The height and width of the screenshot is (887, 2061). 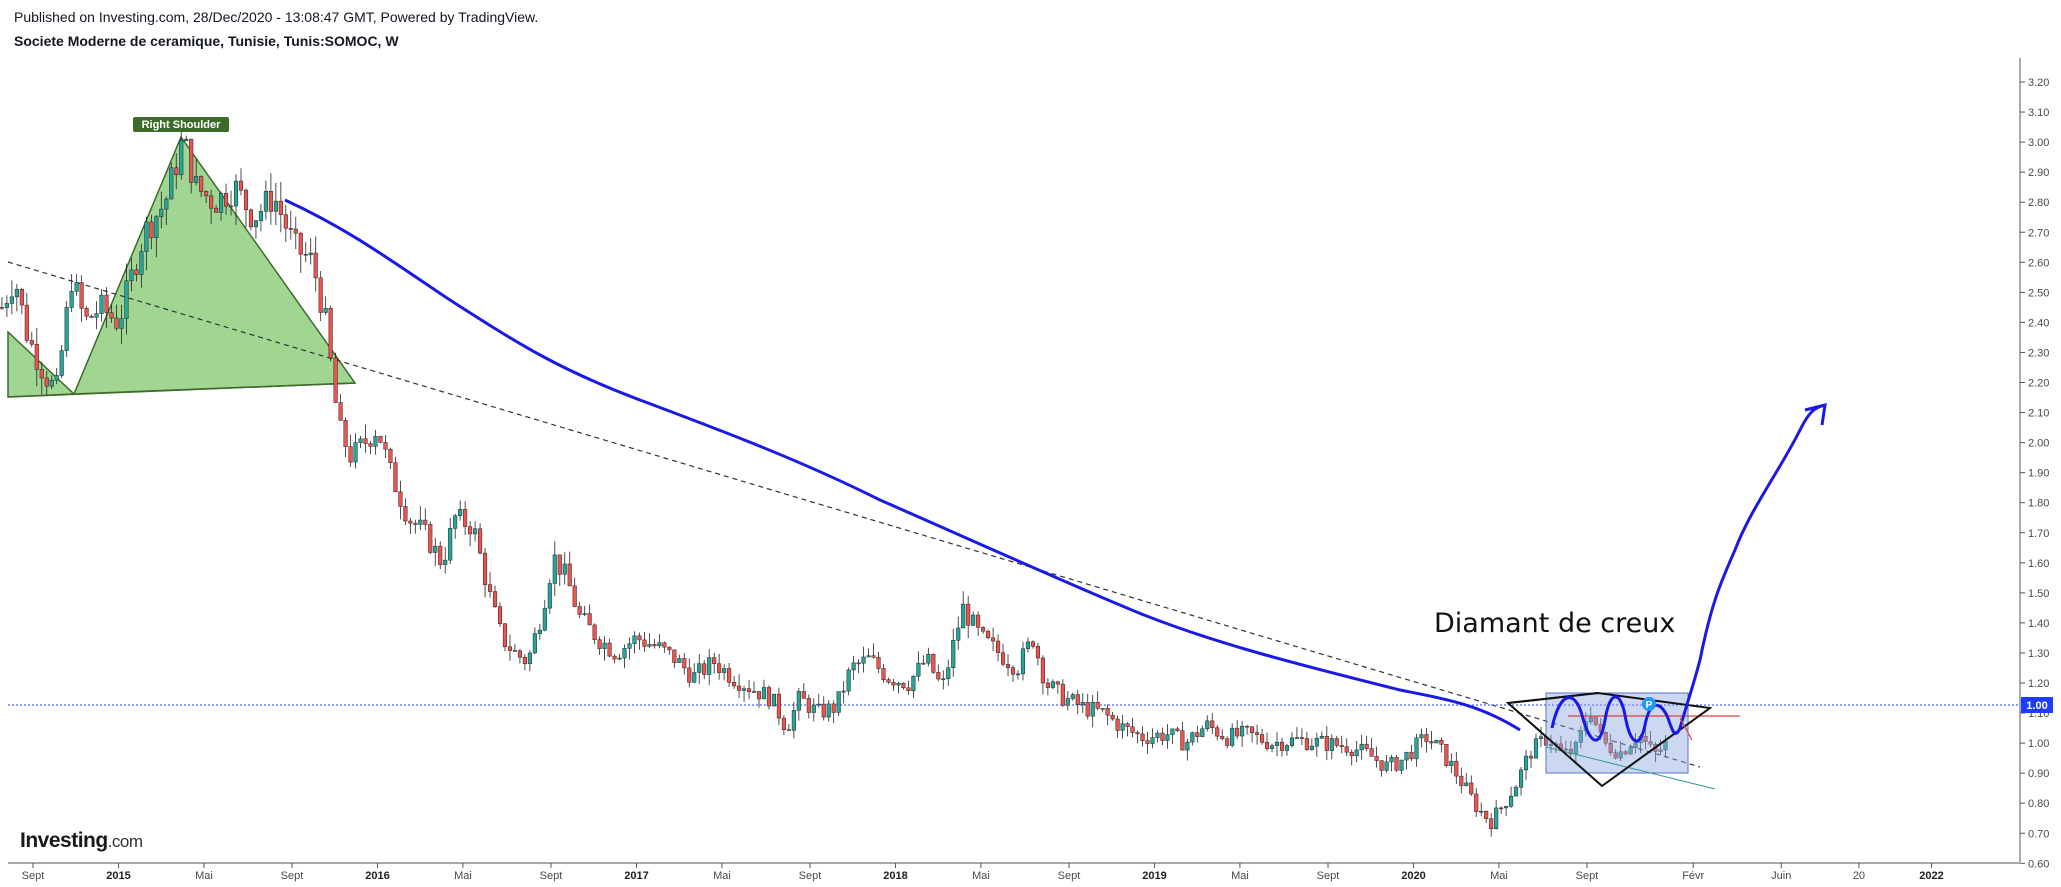 I want to click on right-shoulder-area, so click(x=214, y=265).